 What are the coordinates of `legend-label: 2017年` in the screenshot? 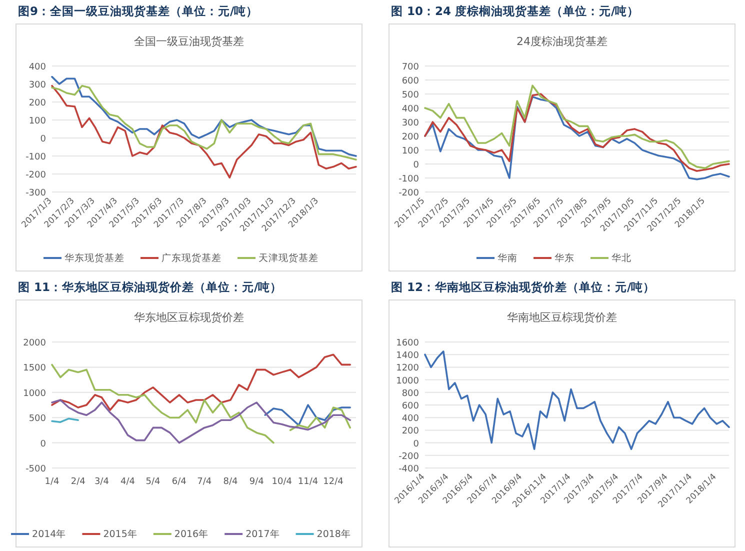 It's located at (263, 534).